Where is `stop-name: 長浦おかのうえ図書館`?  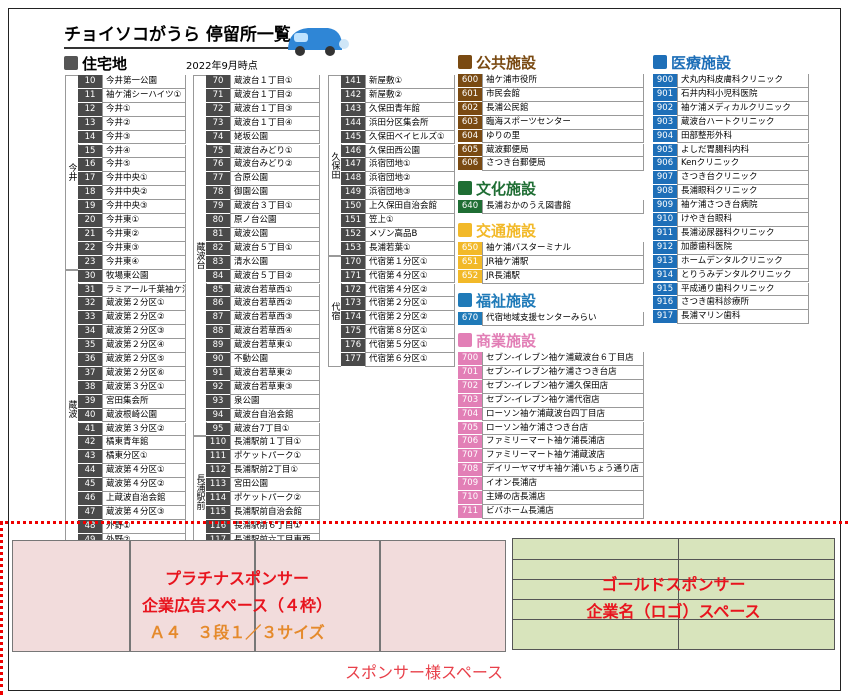
stop-name: 長浦おかのうえ図書館 is located at coordinates (563, 207).